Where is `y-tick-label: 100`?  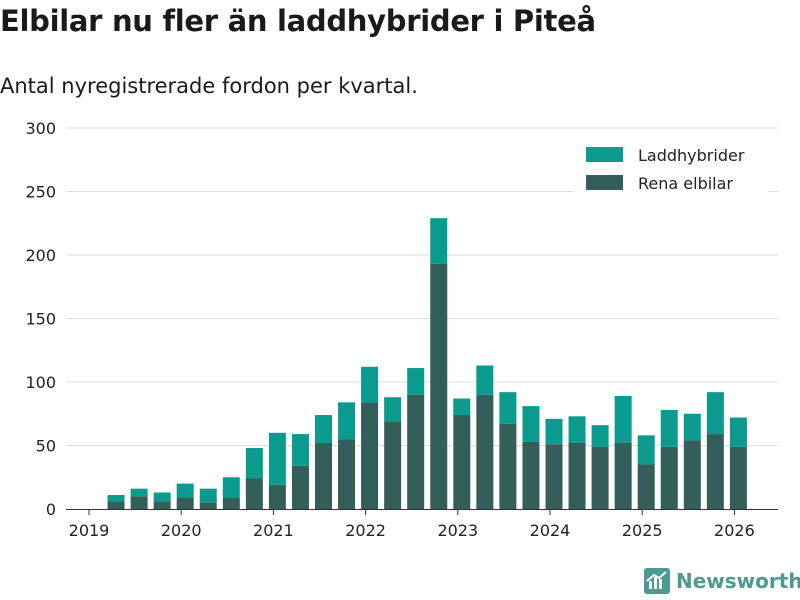 y-tick-label: 100 is located at coordinates (40, 382).